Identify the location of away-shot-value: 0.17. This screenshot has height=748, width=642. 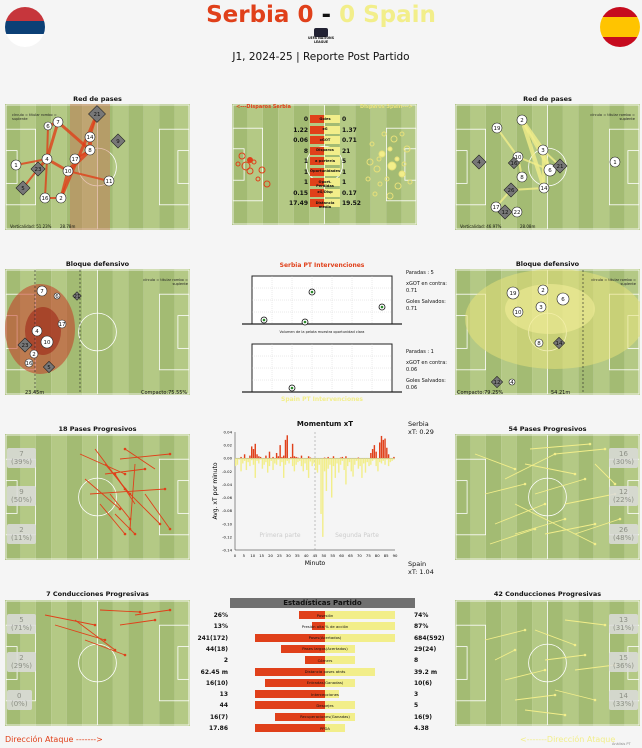
(349, 193).